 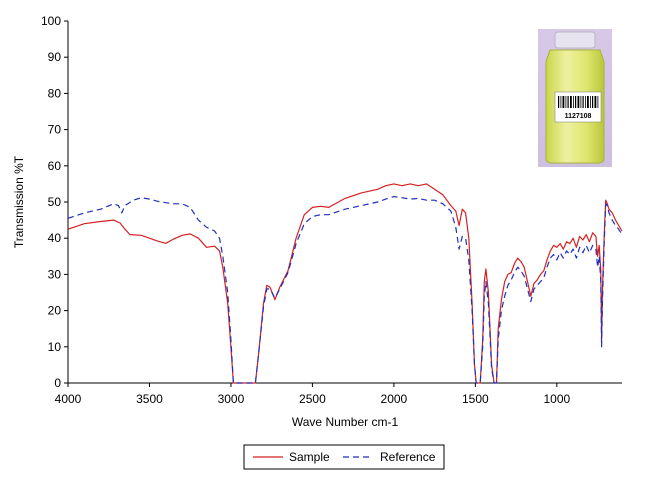 What do you see at coordinates (55, 311) in the screenshot?
I see `y-tick-label: 20` at bounding box center [55, 311].